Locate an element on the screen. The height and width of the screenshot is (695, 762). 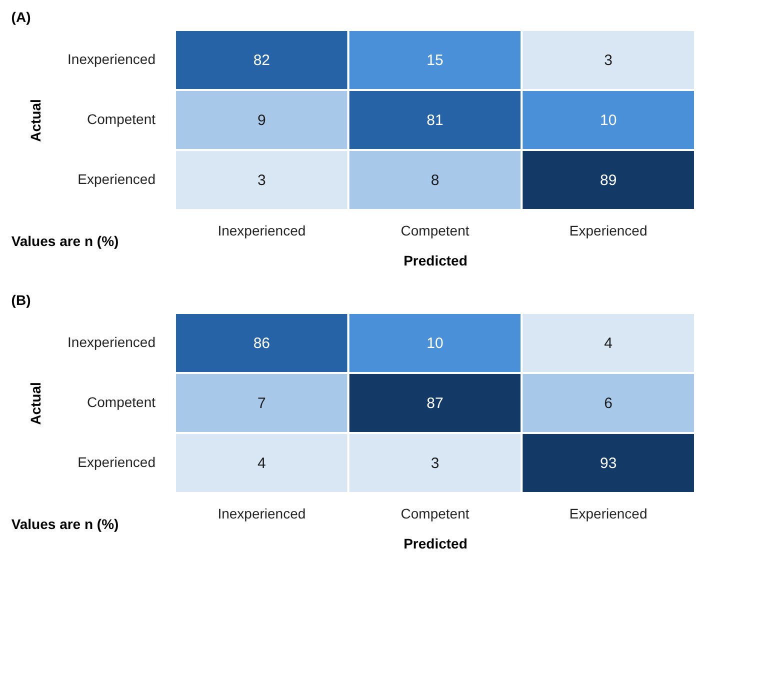
data-label: 82 is located at coordinates (261, 60).